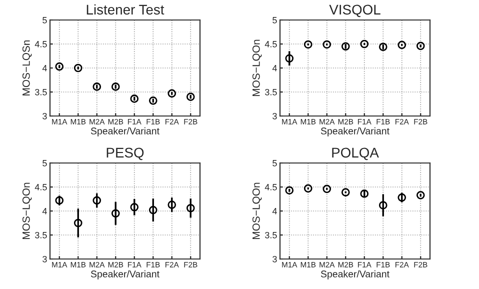  I want to click on chart-title: Listener Test, so click(125, 9).